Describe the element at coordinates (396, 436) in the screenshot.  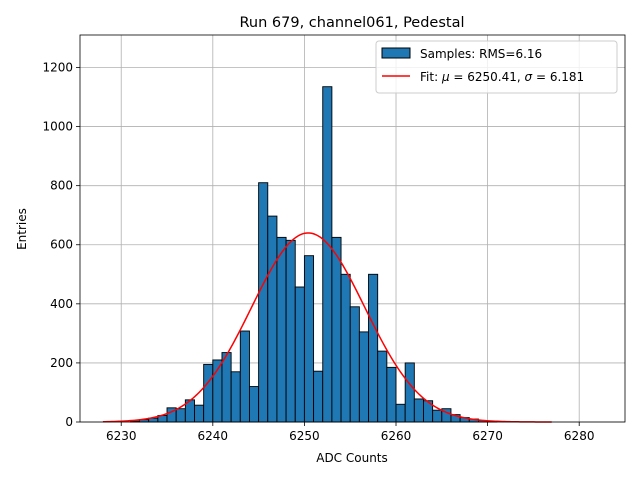
I see `x-tick-label: 6260` at that location.